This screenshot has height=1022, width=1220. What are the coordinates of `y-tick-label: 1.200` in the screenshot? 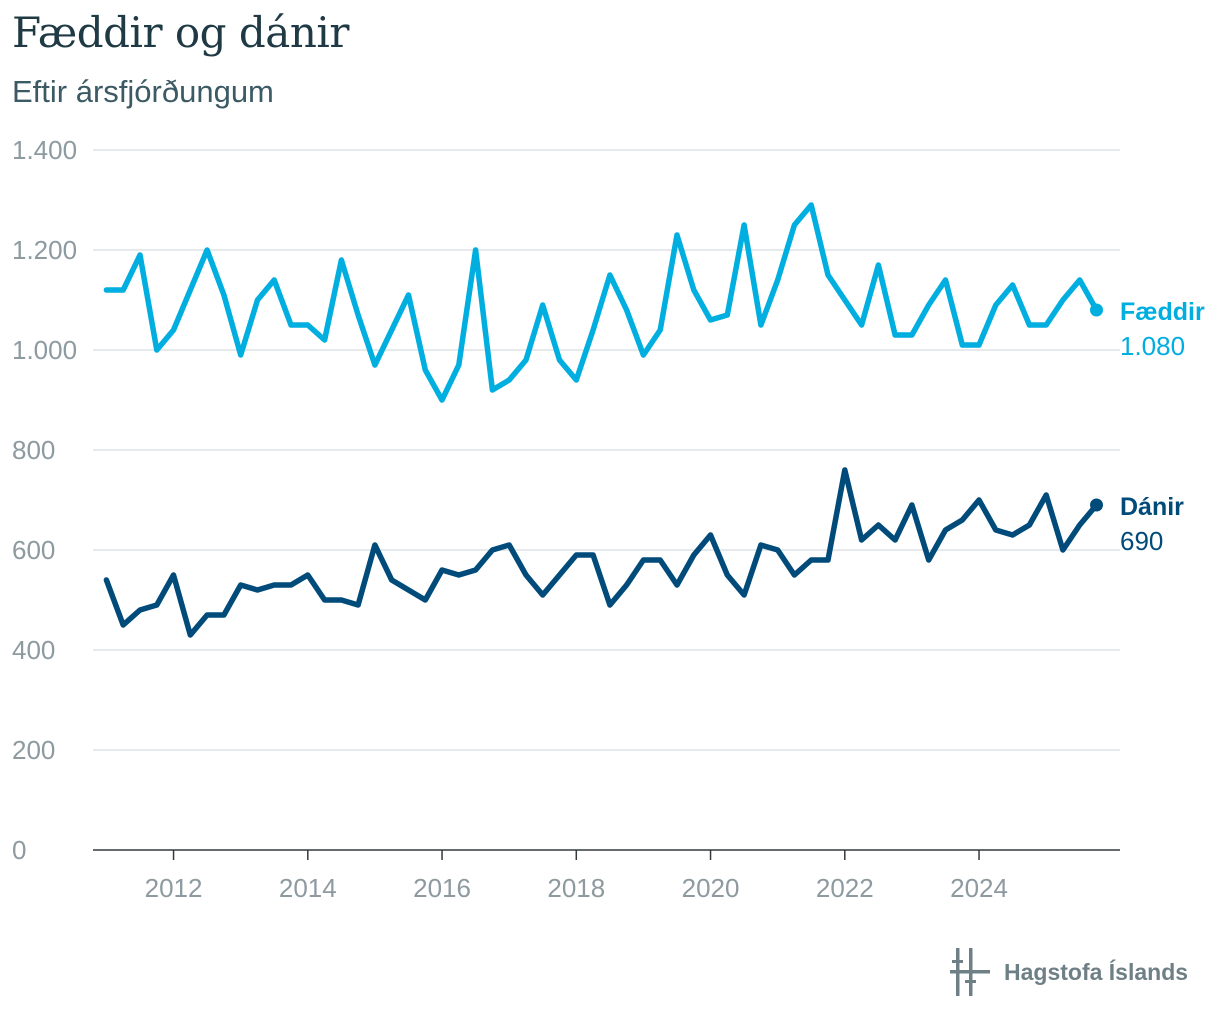 It's located at (44, 250).